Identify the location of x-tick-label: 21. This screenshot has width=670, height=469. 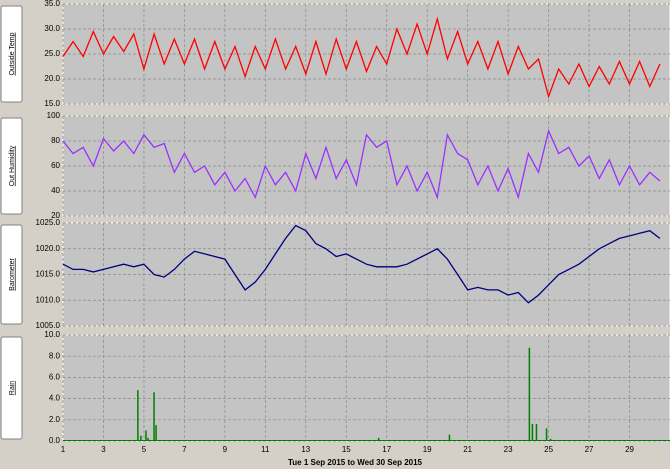
(467, 449).